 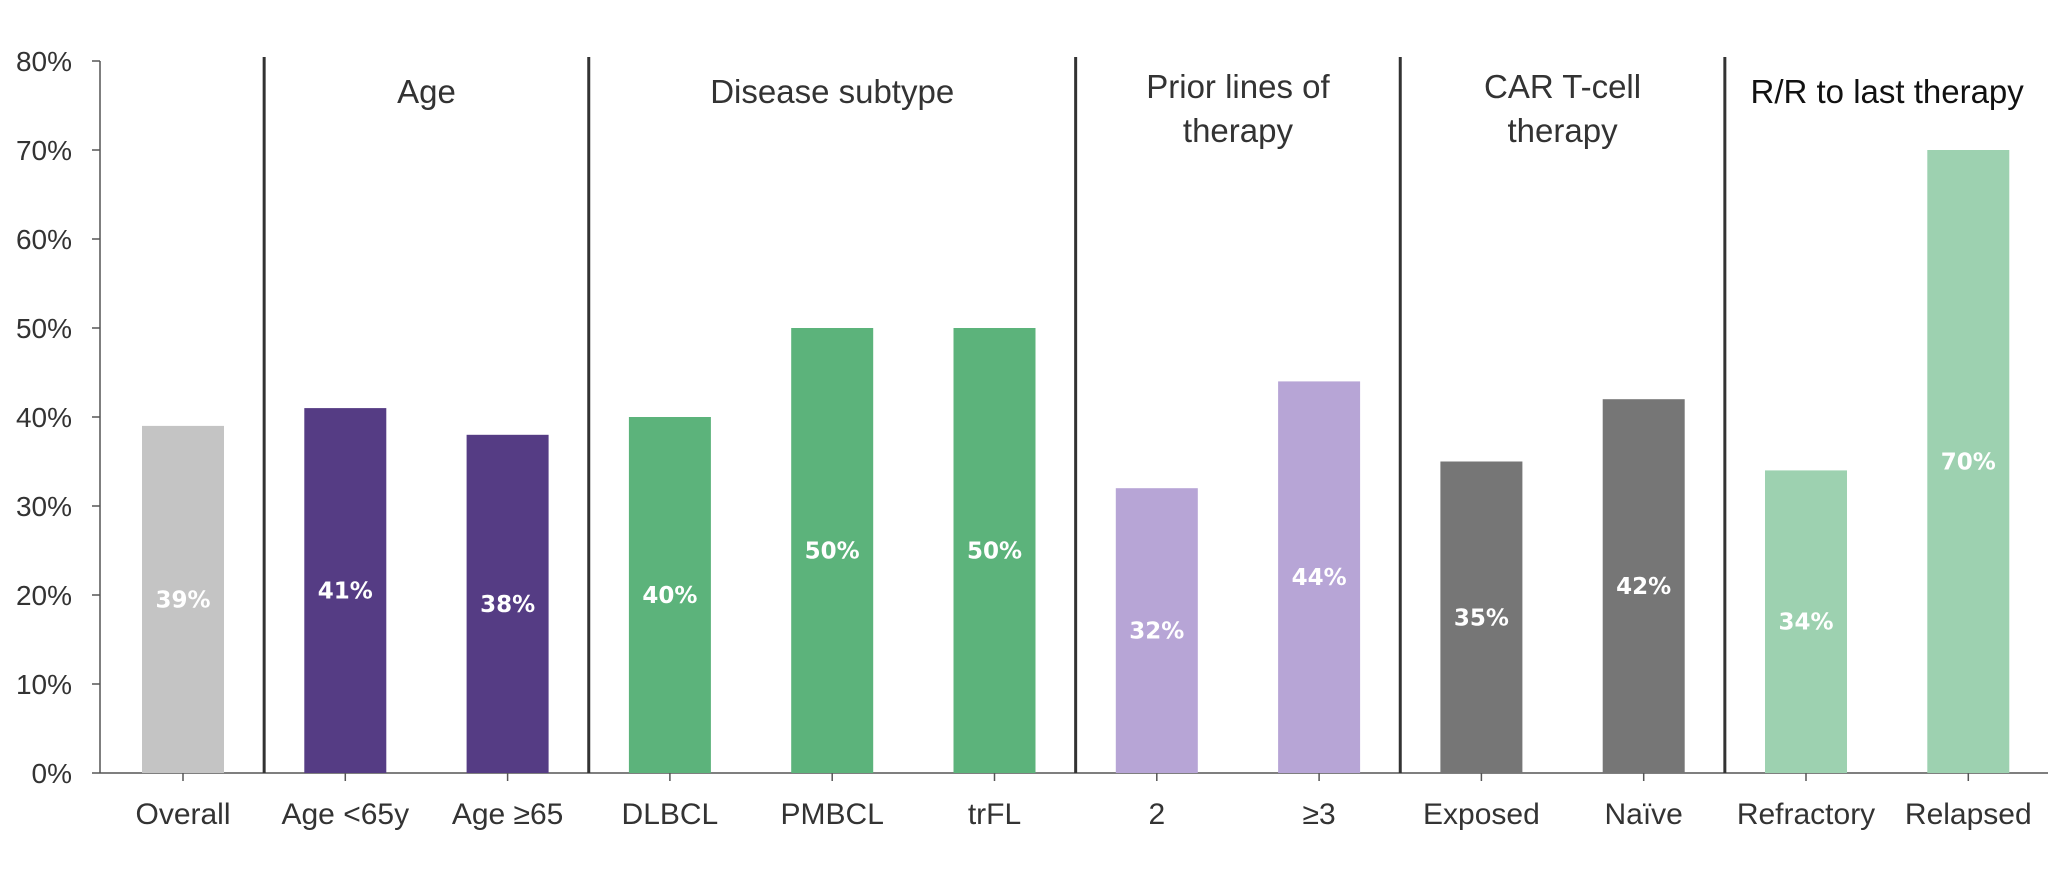 I want to click on data-label: 40%, so click(x=669, y=596).